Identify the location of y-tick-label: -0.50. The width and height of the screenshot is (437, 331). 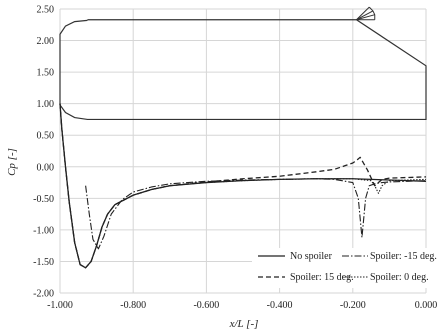
(43, 199).